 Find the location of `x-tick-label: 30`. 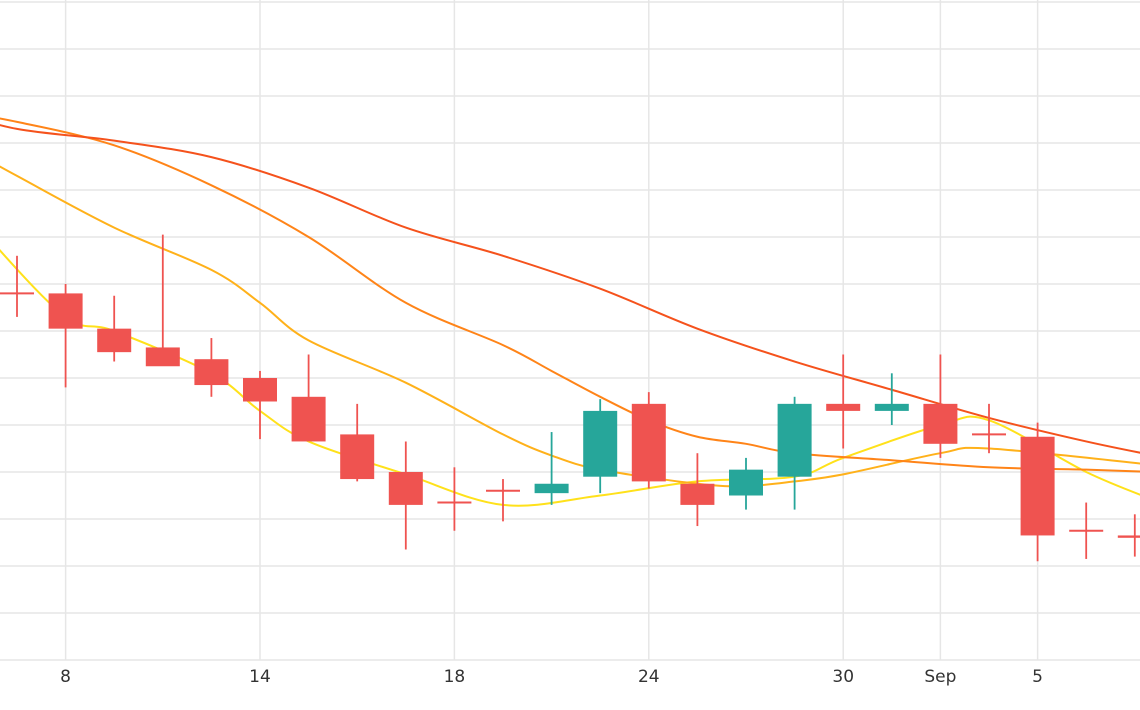

x-tick-label: 30 is located at coordinates (843, 677).